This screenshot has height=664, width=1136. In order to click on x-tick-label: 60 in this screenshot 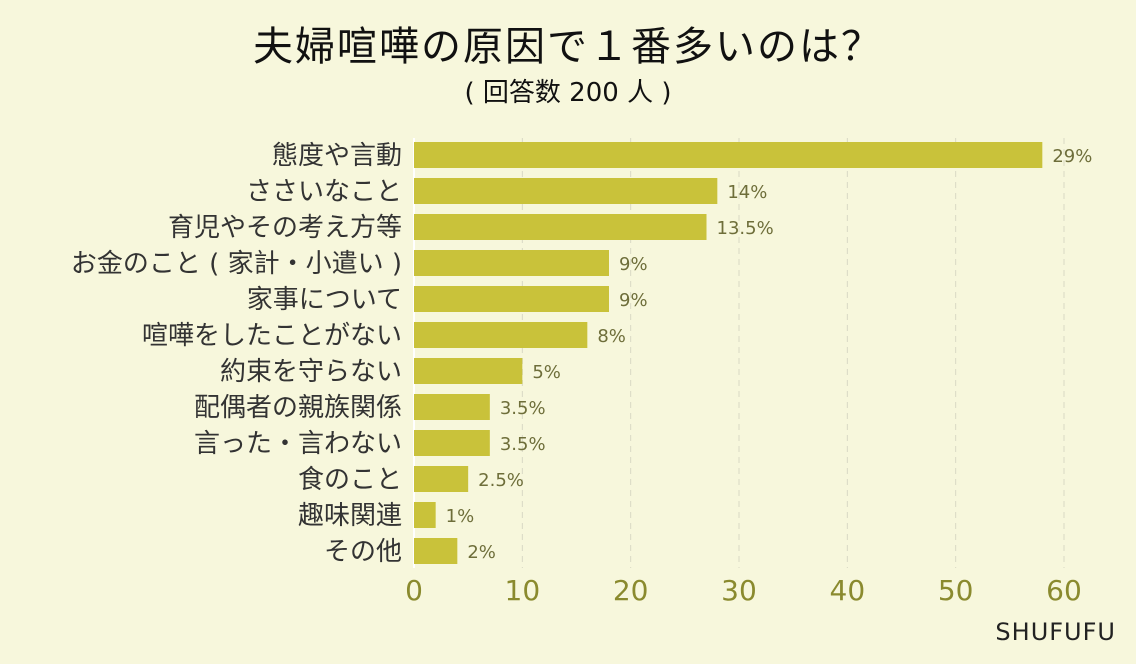, I will do `click(1064, 590)`.